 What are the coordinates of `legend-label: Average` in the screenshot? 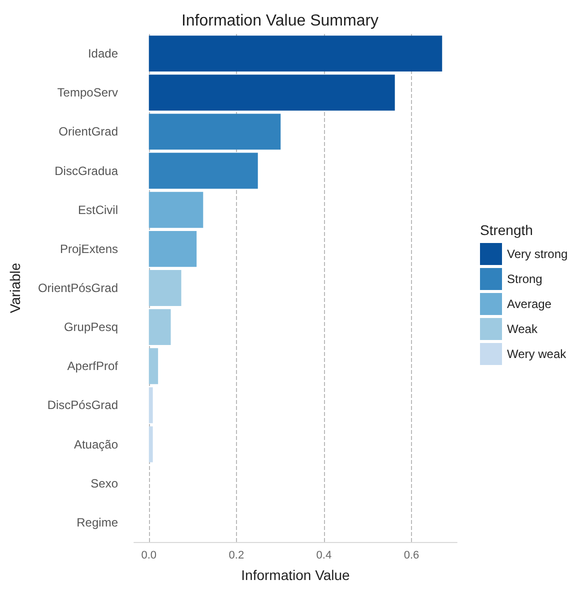 It's located at (529, 304).